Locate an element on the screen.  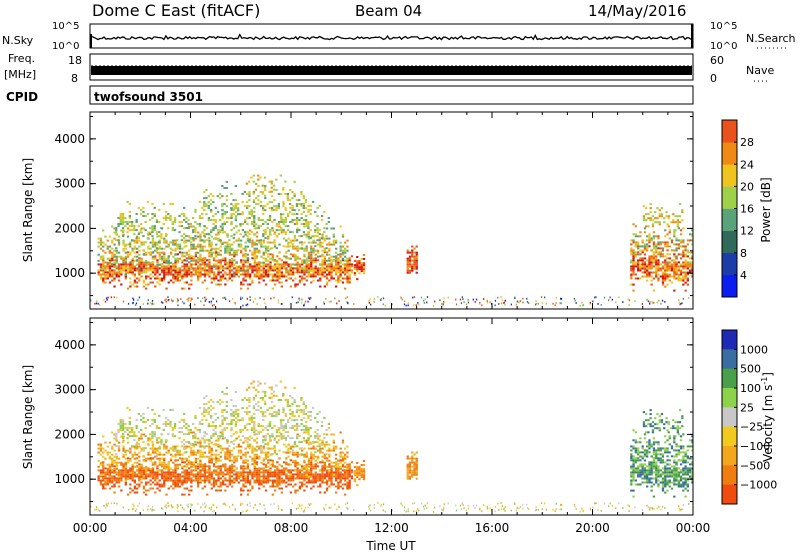
freq-tick-high: 18 is located at coordinates (75, 60).